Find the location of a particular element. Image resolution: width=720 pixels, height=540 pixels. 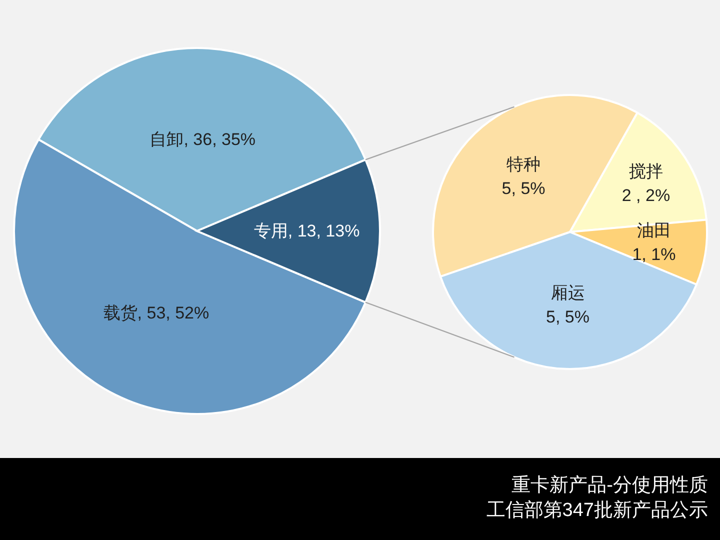

slice-label: 特种 is located at coordinates (523, 164).